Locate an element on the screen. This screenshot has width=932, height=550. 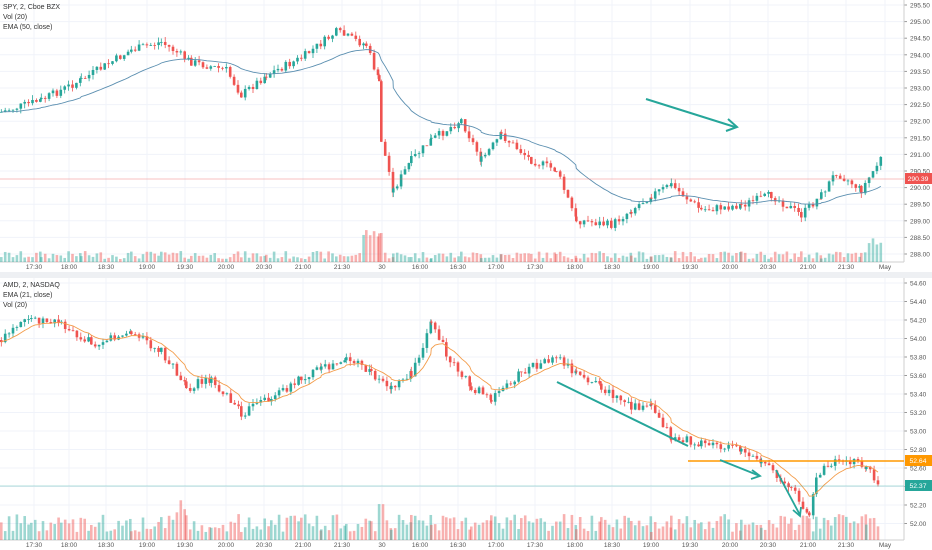
spy-legend-ema: EMA (50, close) is located at coordinates (31, 28).